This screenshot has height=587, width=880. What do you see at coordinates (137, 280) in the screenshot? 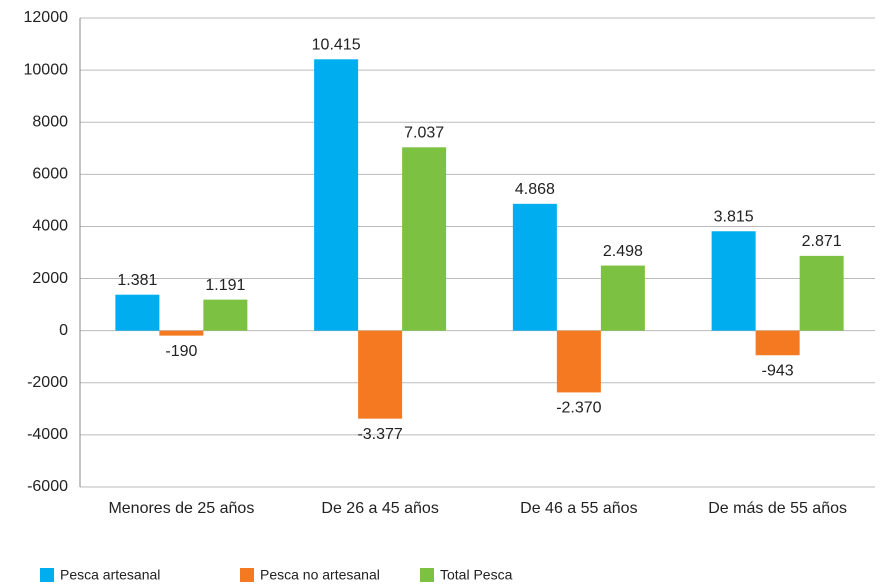
I see `value-label: 1.381` at bounding box center [137, 280].